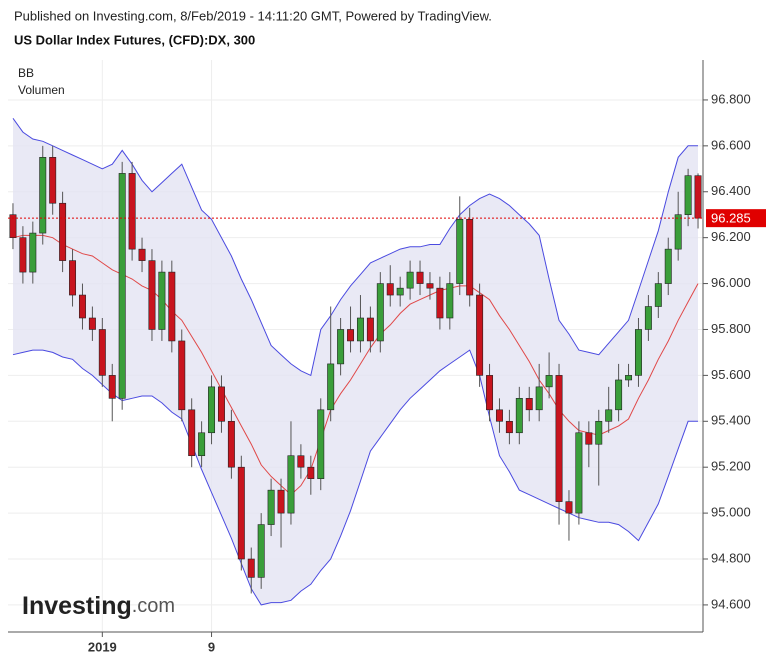 This screenshot has width=777, height=668. What do you see at coordinates (77, 606) in the screenshot?
I see `watermark-part: Investing` at bounding box center [77, 606].